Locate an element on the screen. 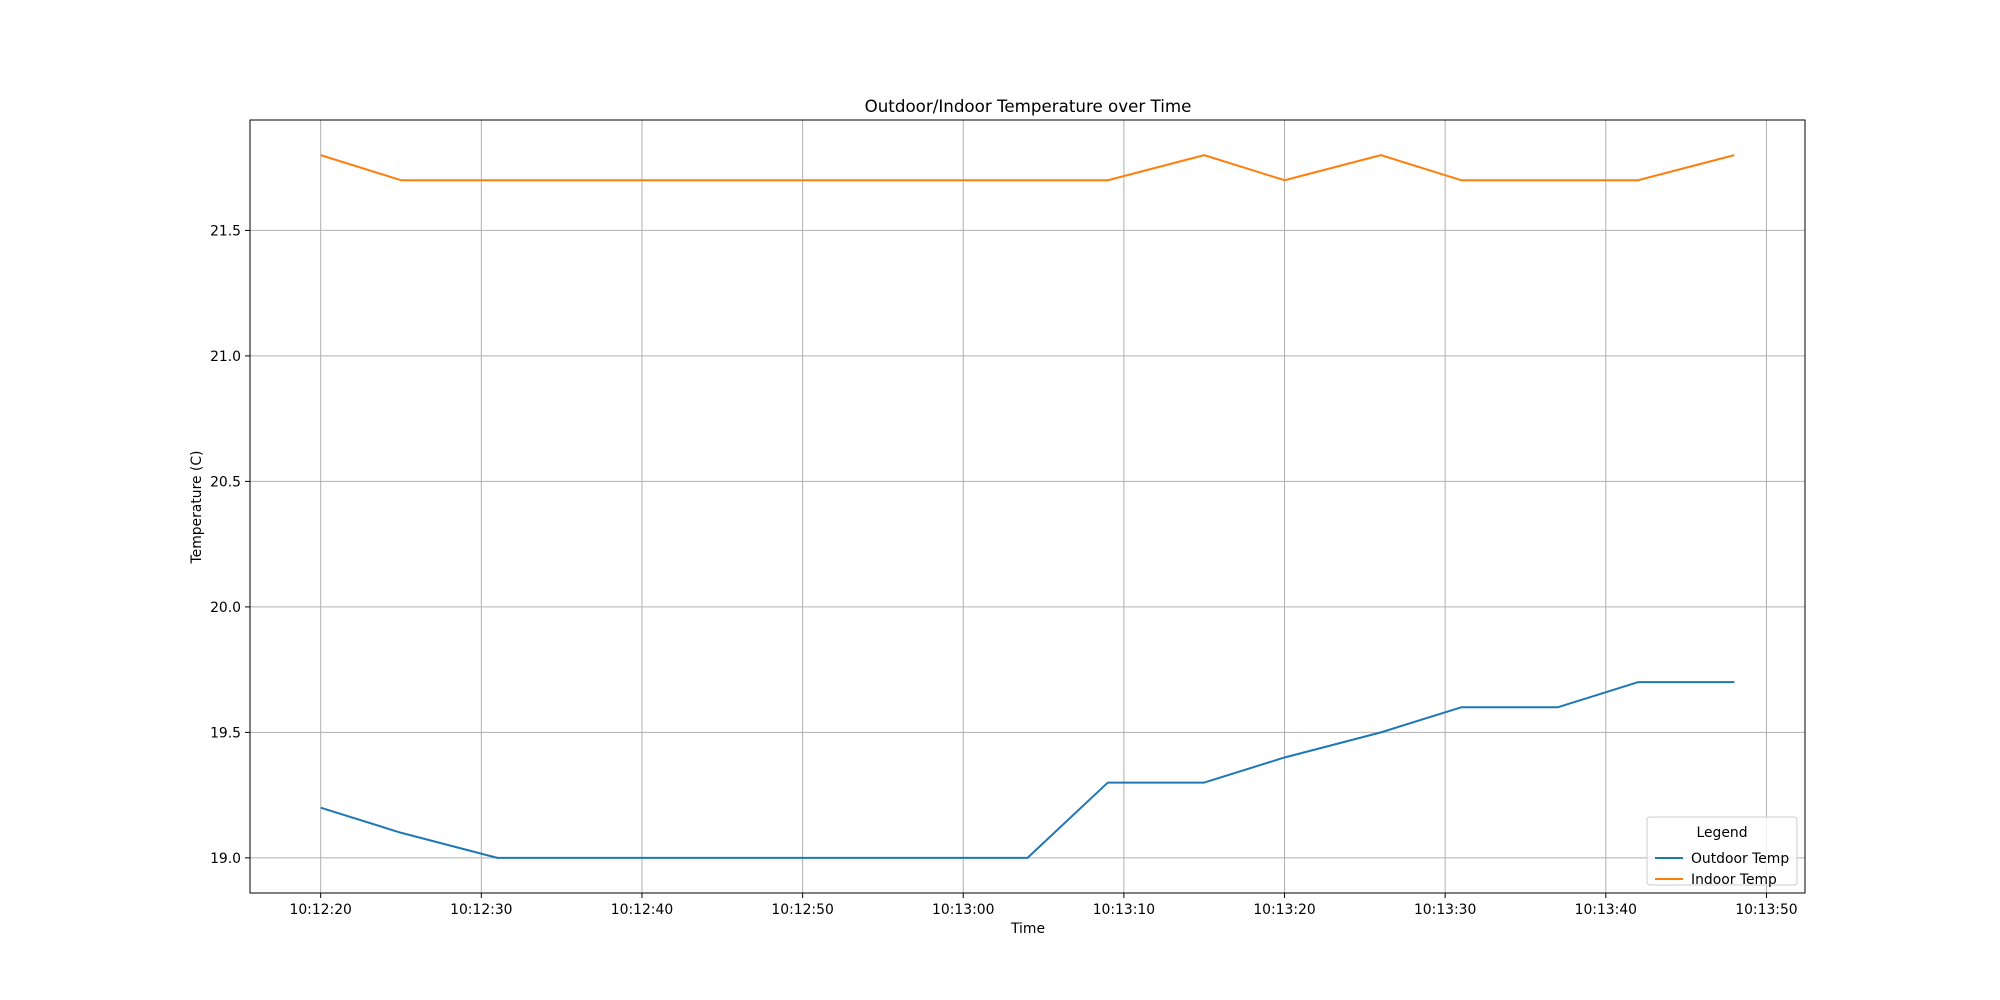 Image resolution: width=2000 pixels, height=1000 pixels. chart-title: Outdoor/Indoor Temperature over Time is located at coordinates (1028, 106).